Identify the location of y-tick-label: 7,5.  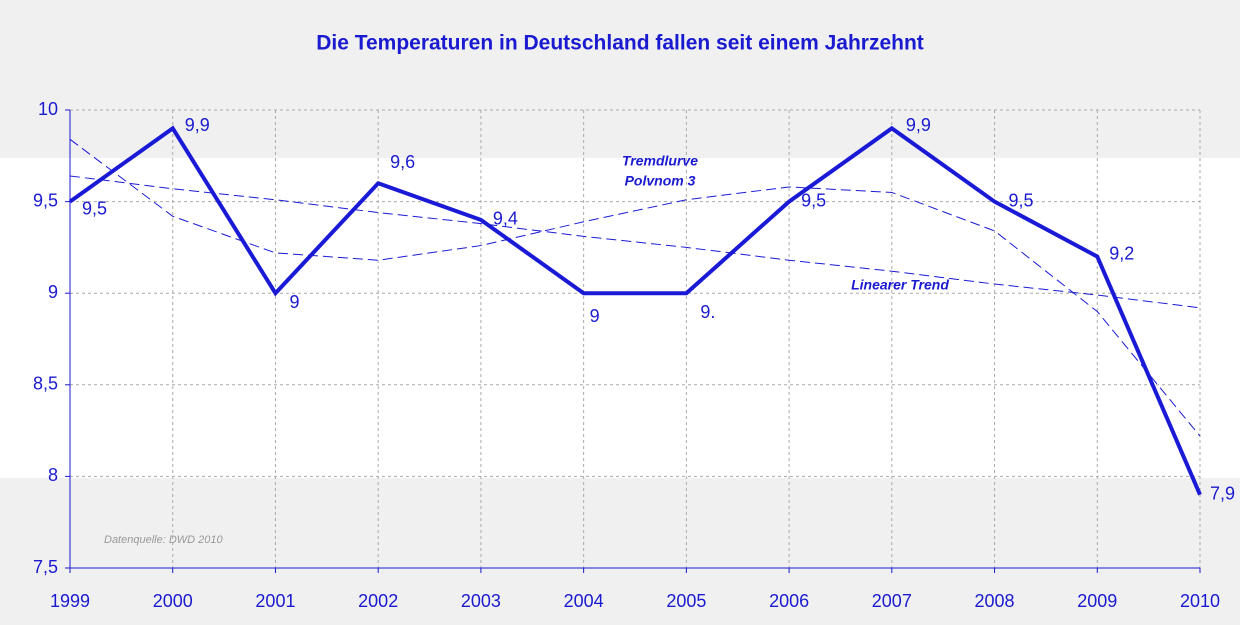
(45, 567).